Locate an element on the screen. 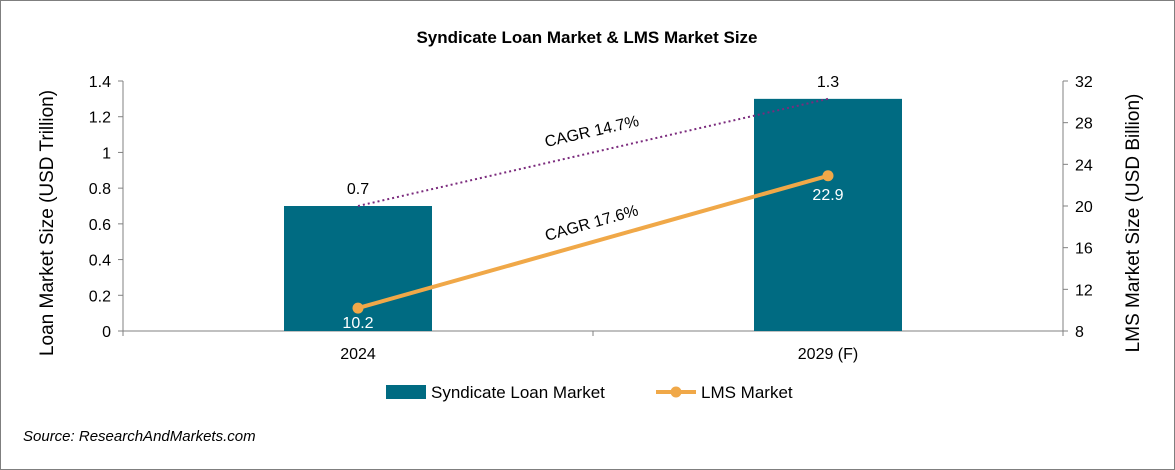  y-left-tick-label: 0.2 is located at coordinates (100, 296).